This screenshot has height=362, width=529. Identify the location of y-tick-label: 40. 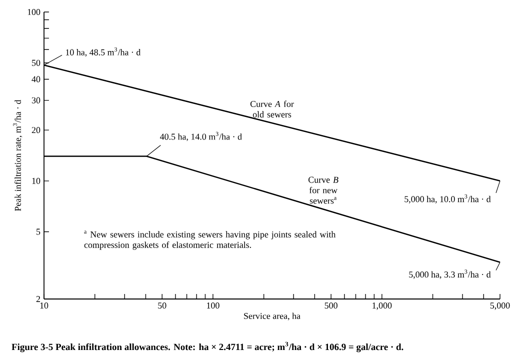
(36, 79).